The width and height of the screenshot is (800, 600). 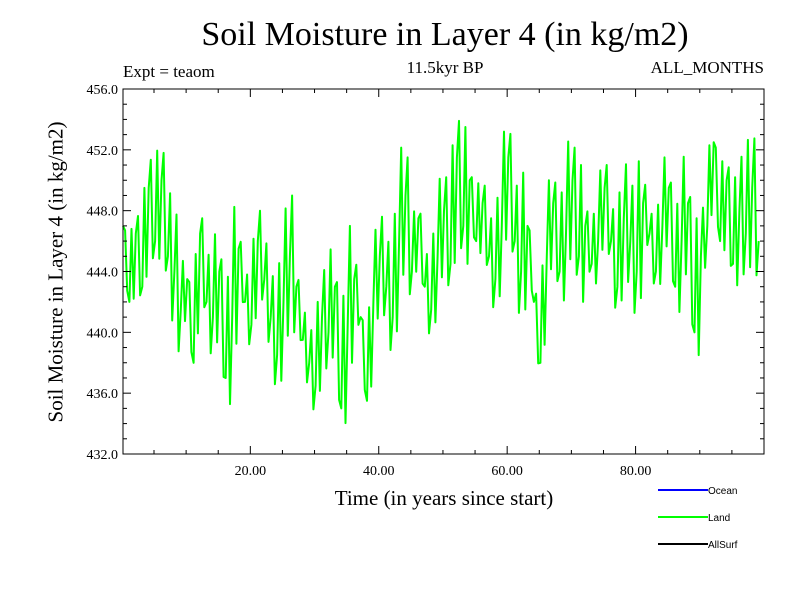 What do you see at coordinates (722, 491) in the screenshot?
I see `legend-label-ocean: Ocean` at bounding box center [722, 491].